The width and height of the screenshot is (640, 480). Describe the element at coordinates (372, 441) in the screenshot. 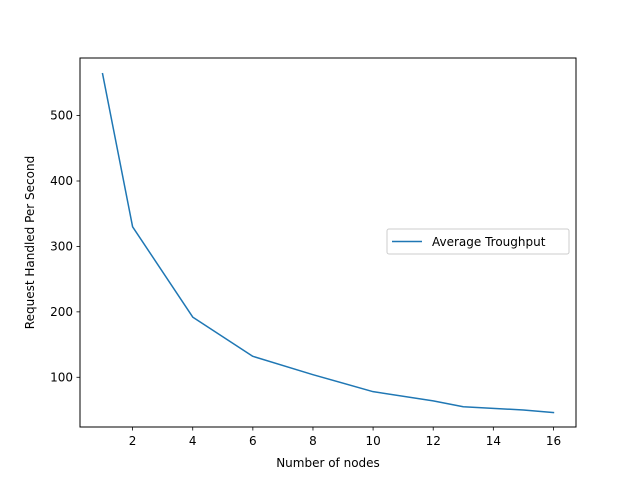

I see `x-tick-label: 10` at that location.